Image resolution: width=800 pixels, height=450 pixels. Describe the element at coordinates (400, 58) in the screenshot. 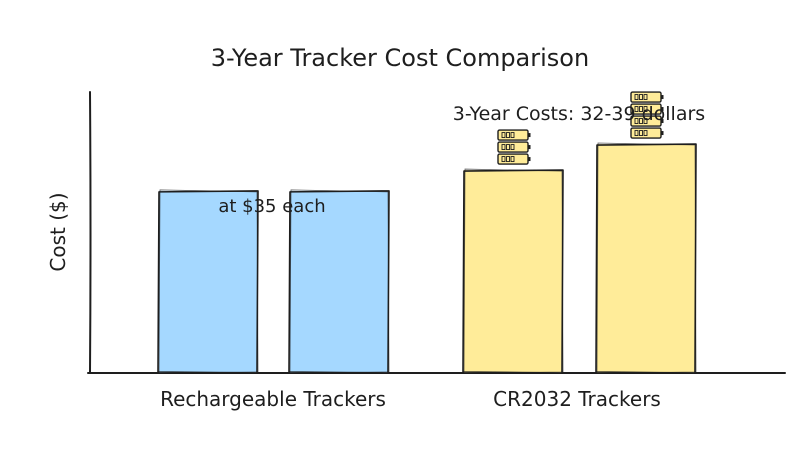

I see `chart-title: 3-Year Tracker Cost Comparison` at that location.